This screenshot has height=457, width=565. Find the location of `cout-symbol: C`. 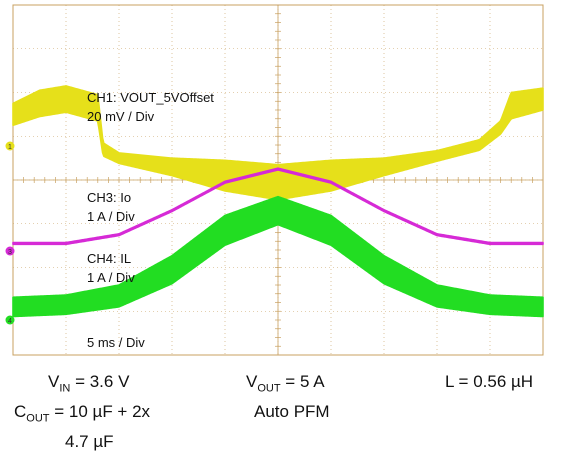

cout-symbol: C is located at coordinates (20, 411).